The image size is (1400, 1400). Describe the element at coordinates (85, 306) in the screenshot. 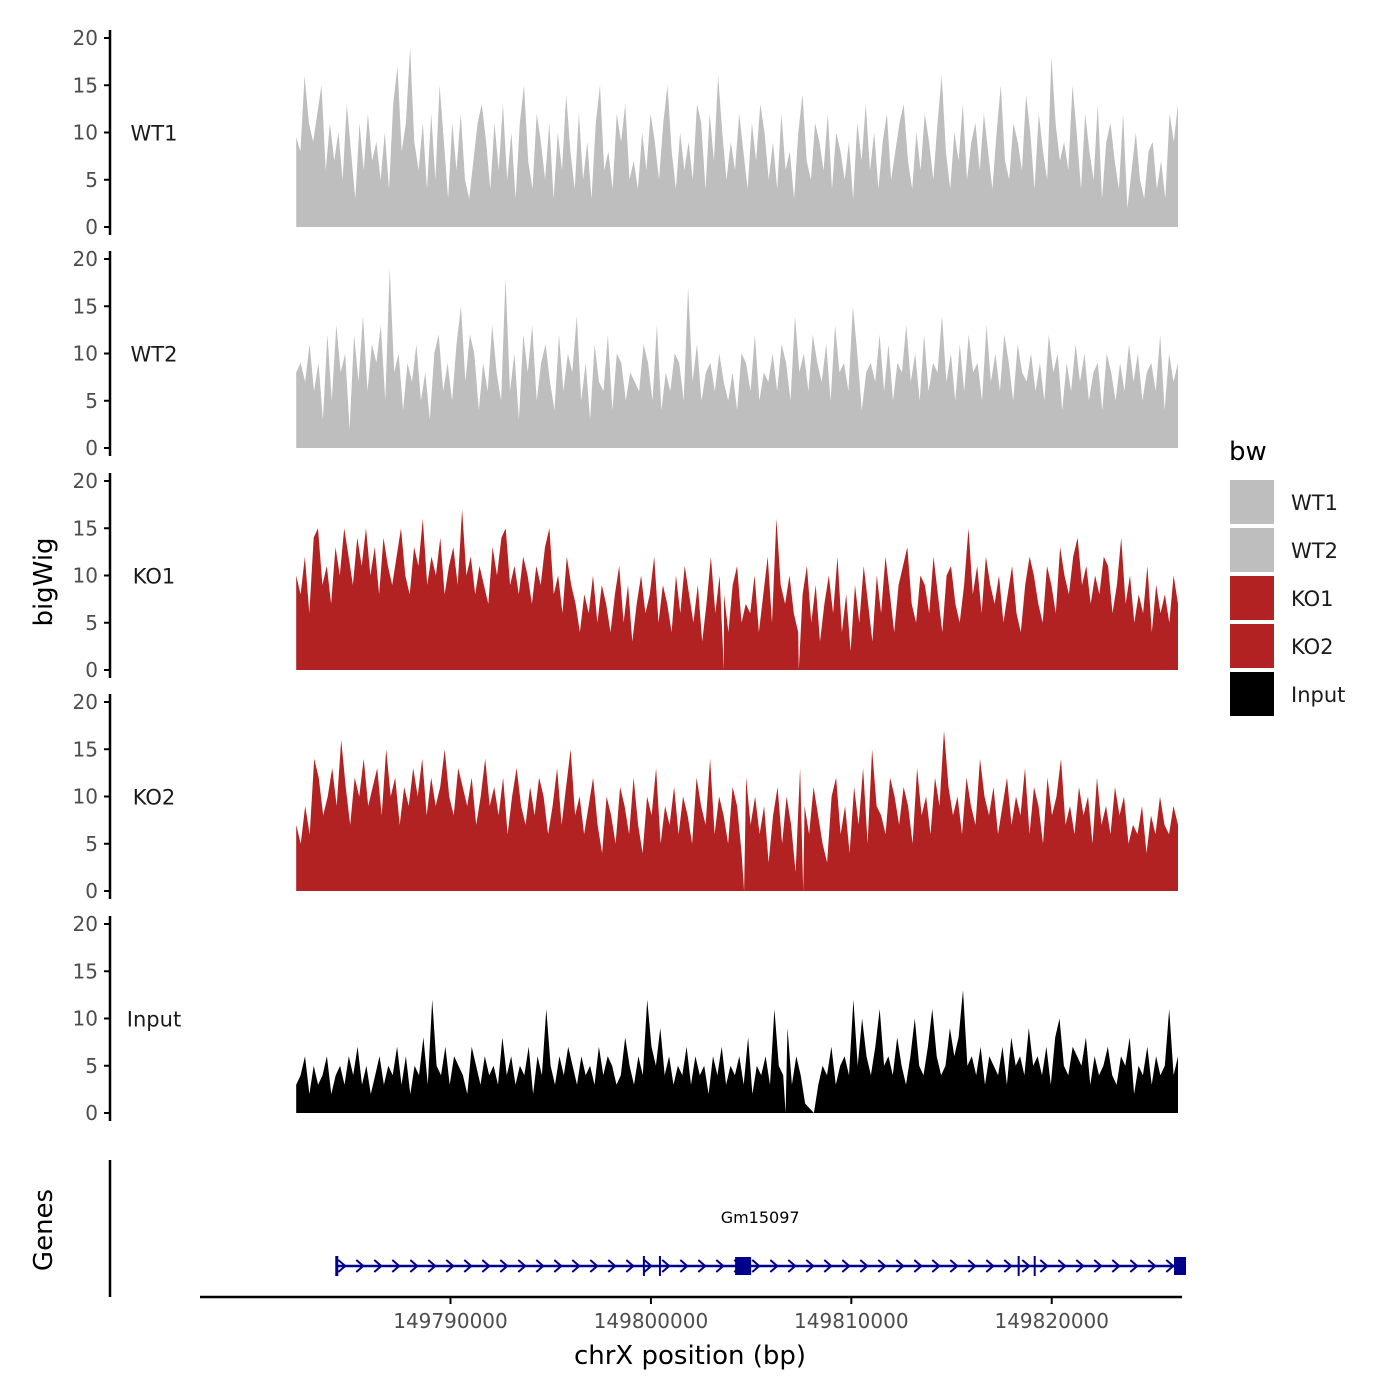

I see `y-tick-label-wt2-15: 15` at that location.